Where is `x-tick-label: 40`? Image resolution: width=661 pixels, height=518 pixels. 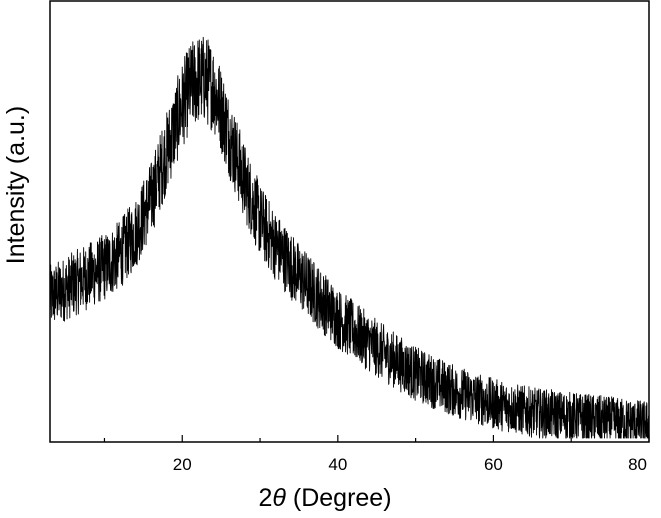 x-tick-label: 40 is located at coordinates (337, 464).